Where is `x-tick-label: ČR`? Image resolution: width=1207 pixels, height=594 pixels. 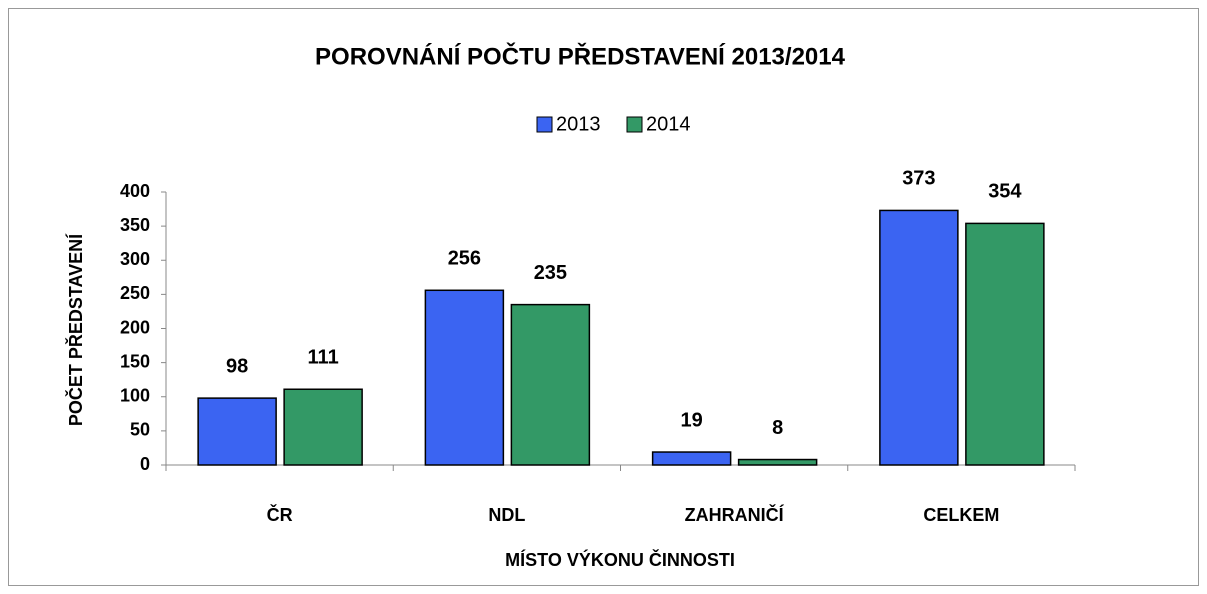
x-tick-label: ČR is located at coordinates (280, 514).